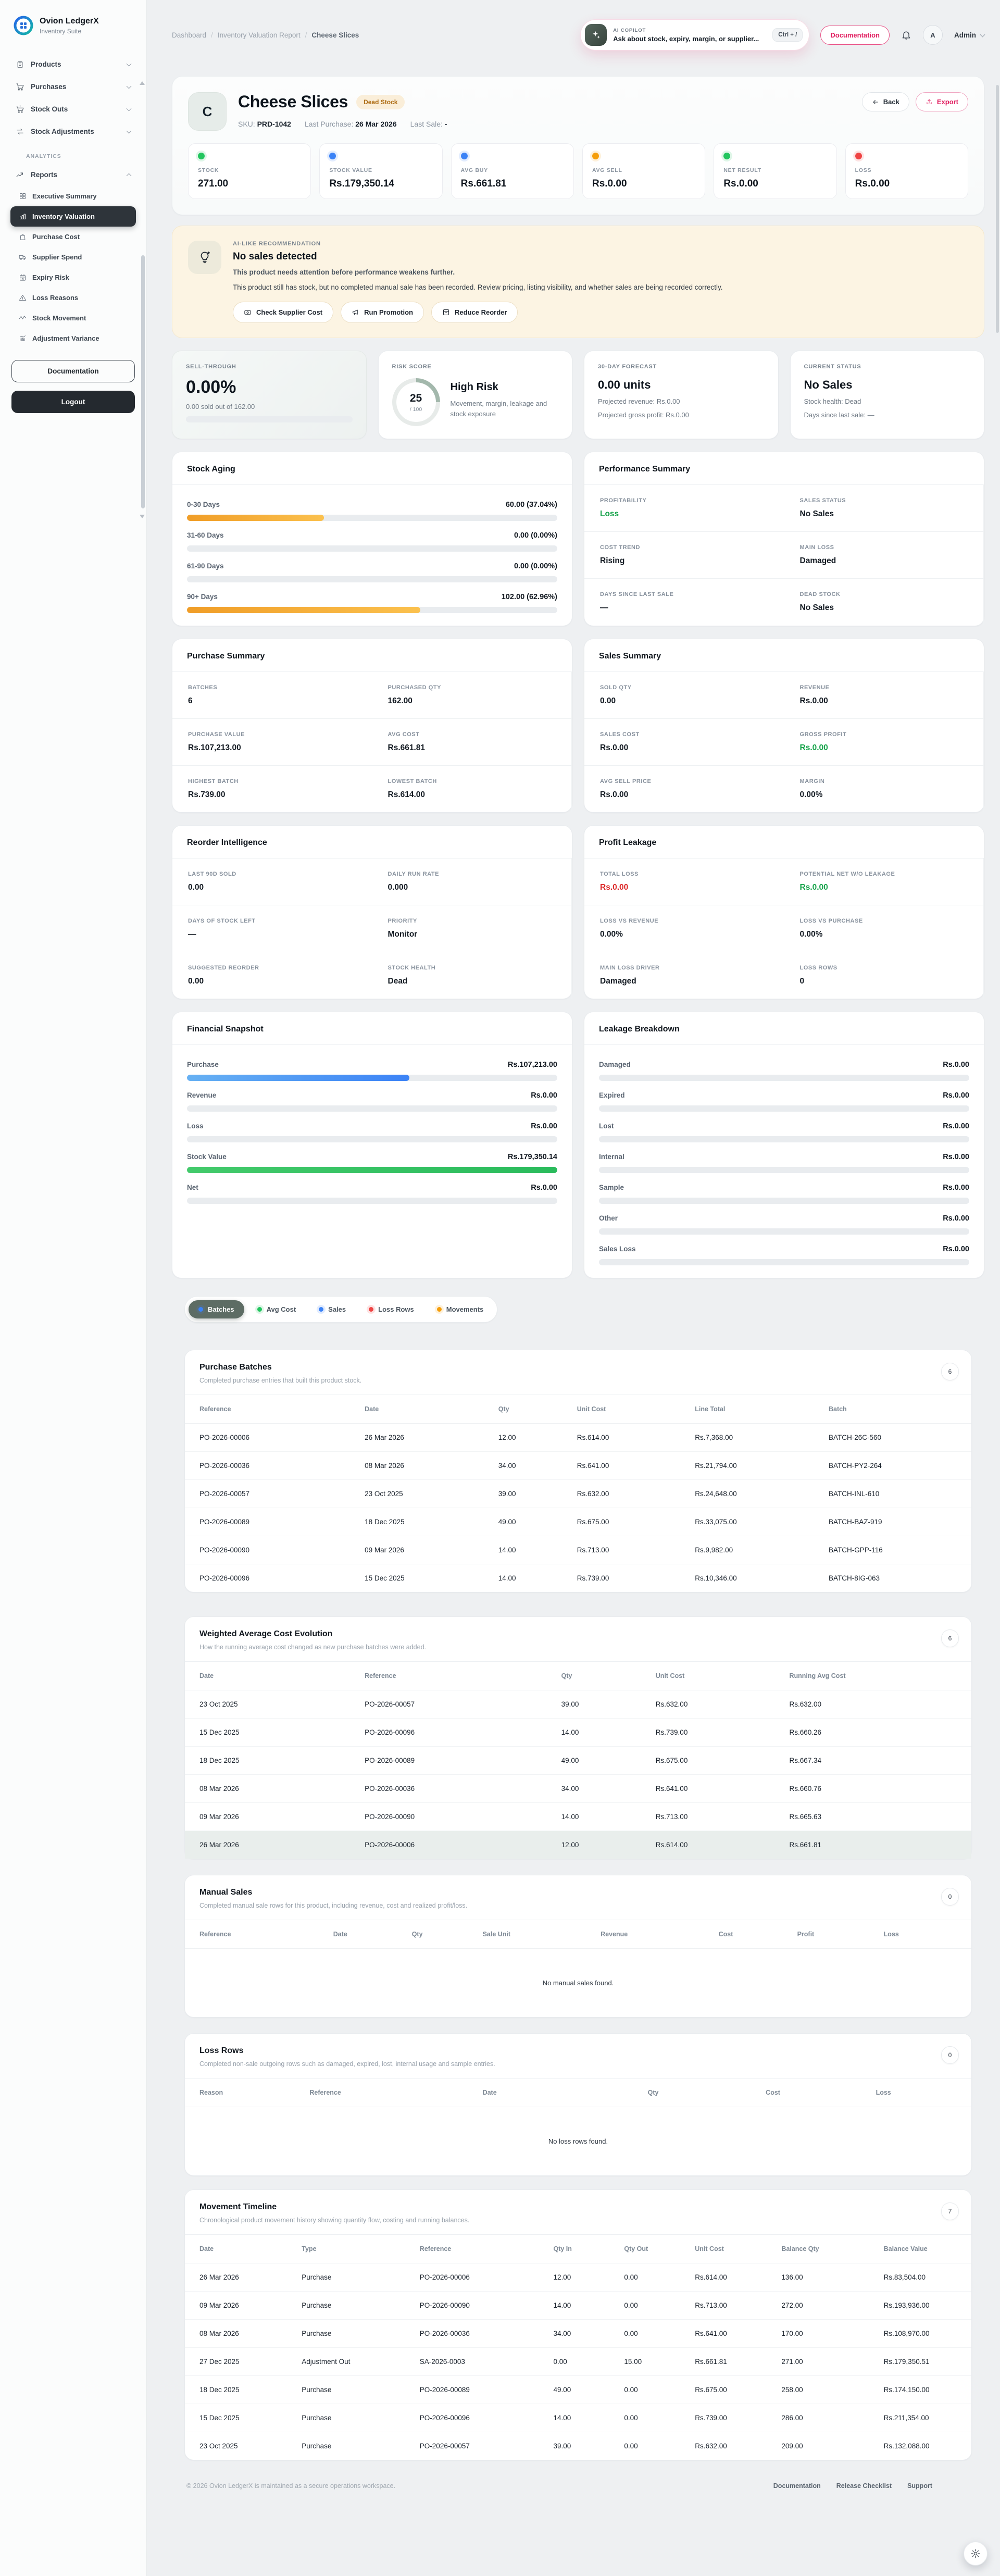 This screenshot has height=2576, width=1000. I want to click on tab: Sales, so click(332, 1309).